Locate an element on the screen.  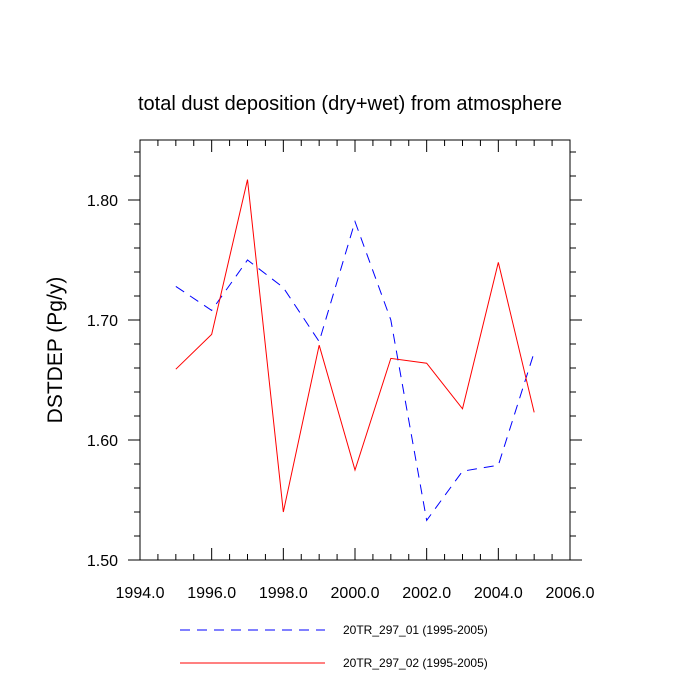
x-tick-label: 2000.0 is located at coordinates (355, 593).